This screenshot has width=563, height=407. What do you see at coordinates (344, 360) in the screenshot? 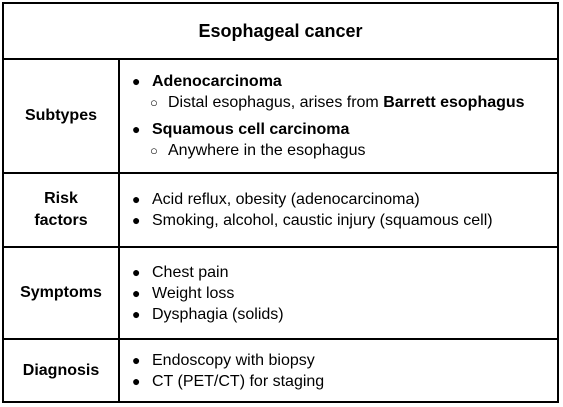
I see `list-item: ● Endoscopy with biopsy` at bounding box center [344, 360].